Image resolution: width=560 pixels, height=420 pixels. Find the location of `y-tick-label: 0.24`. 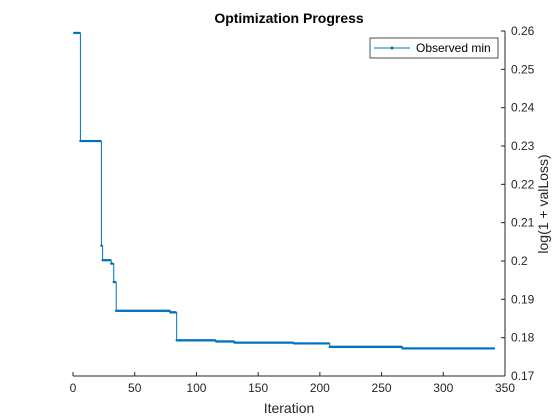

y-tick-label: 0.24 is located at coordinates (523, 108).